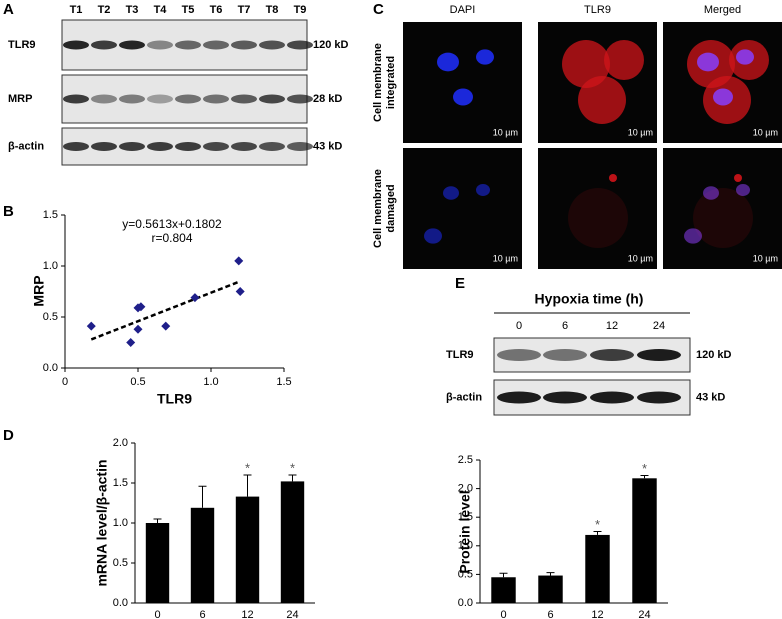  Describe the element at coordinates (76, 10) in the screenshot. I see `lane-label: T1` at that location.